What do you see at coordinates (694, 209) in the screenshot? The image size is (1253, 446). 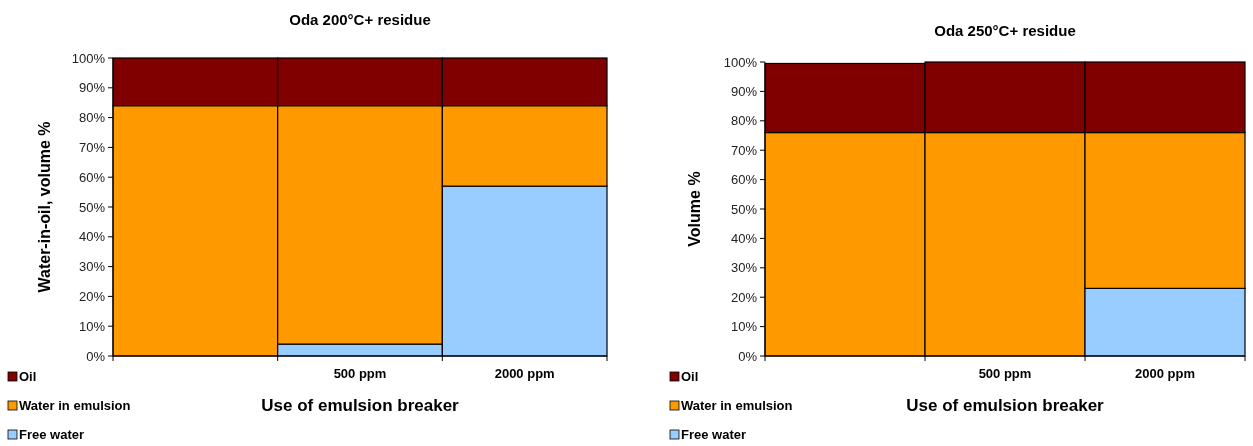 I see `y-axis-title: Volume %` at bounding box center [694, 209].